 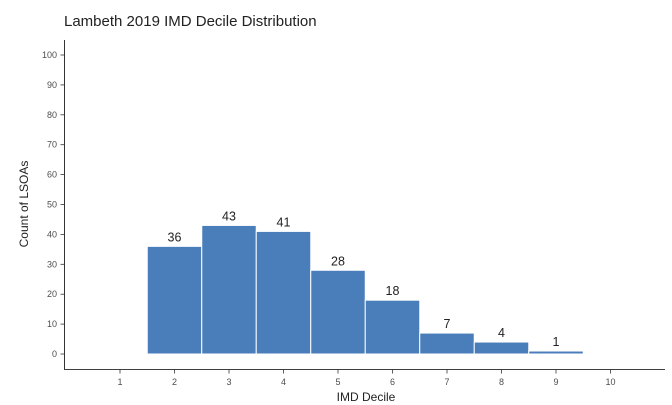 I want to click on y-tick-label-60: 60, so click(x=52, y=175).